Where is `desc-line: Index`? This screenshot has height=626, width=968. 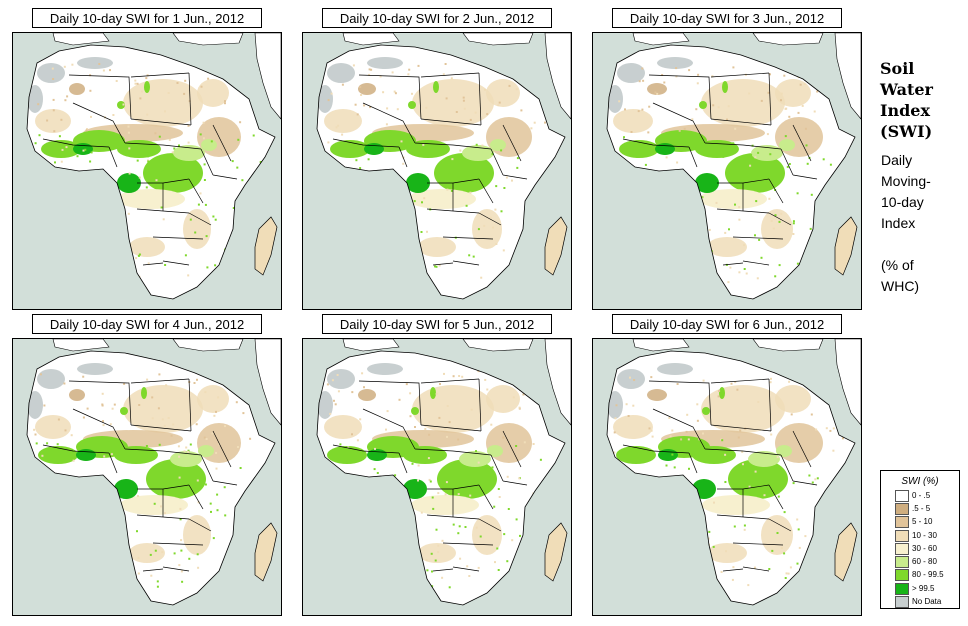 desc-line: Index is located at coordinates (898, 223).